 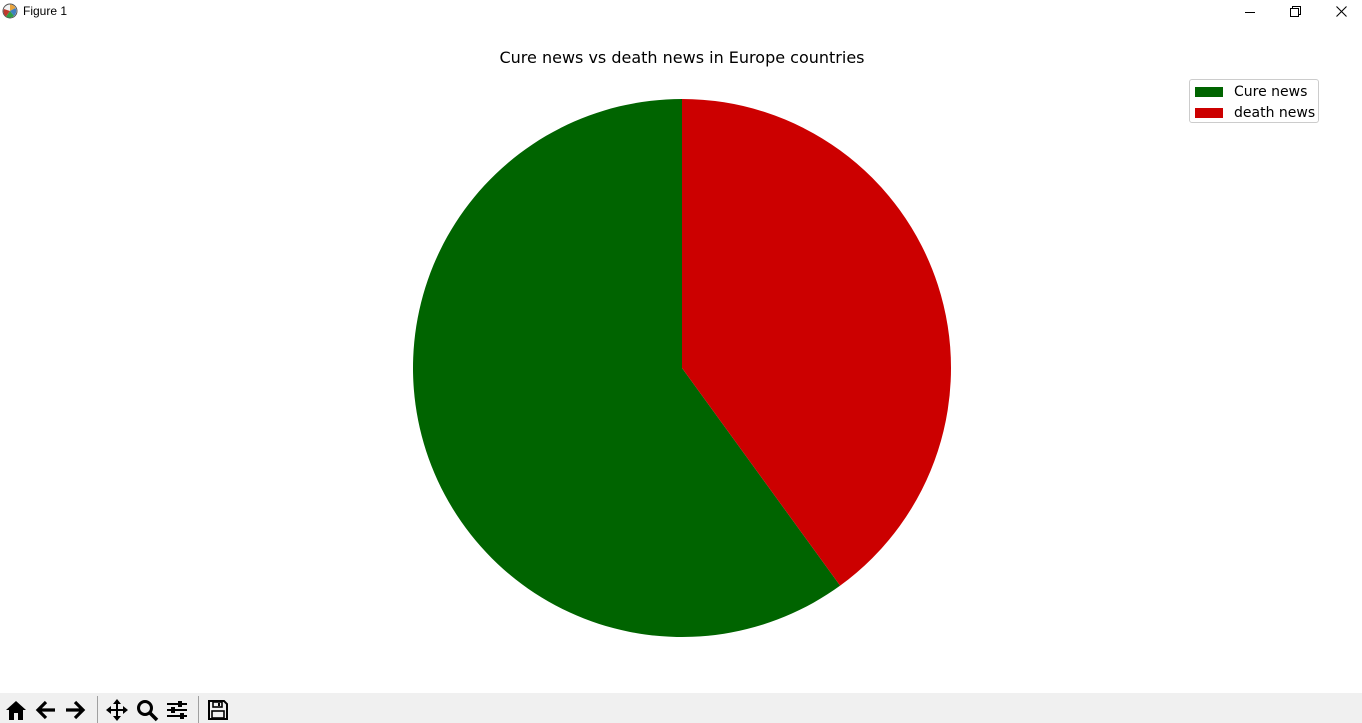 What do you see at coordinates (1275, 113) in the screenshot?
I see `legend-label-death-news: death news` at bounding box center [1275, 113].